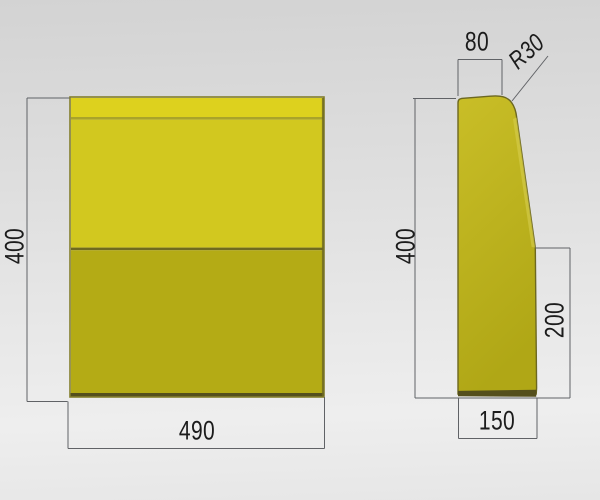 This screenshot has width=600, height=500. Describe the element at coordinates (497, 420) in the screenshot. I see `side-bottom-width-dimension-label: 150` at that location.